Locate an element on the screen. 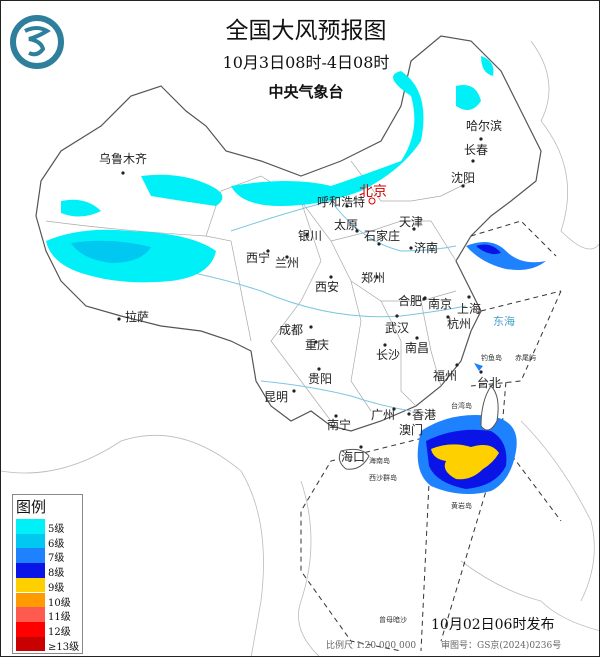 This screenshot has width=600, height=657. hainan-outline is located at coordinates (354, 459).